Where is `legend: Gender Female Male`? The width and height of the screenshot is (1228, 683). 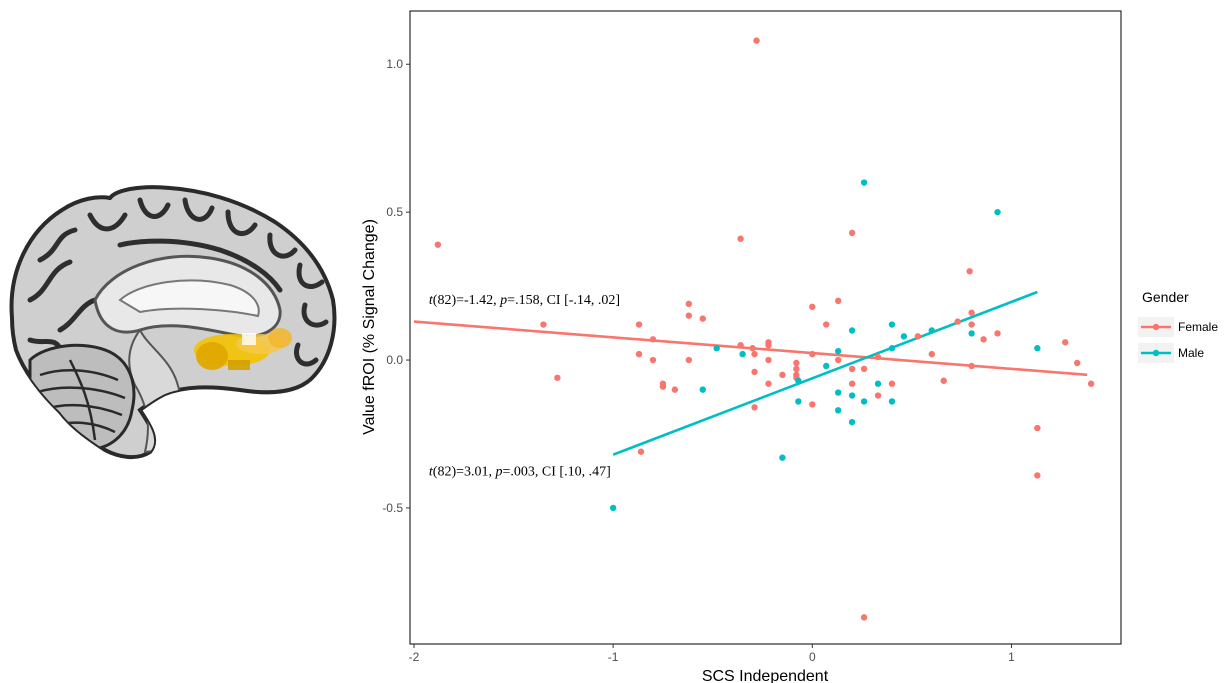
legend: Gender Female Male is located at coordinates (1178, 326).